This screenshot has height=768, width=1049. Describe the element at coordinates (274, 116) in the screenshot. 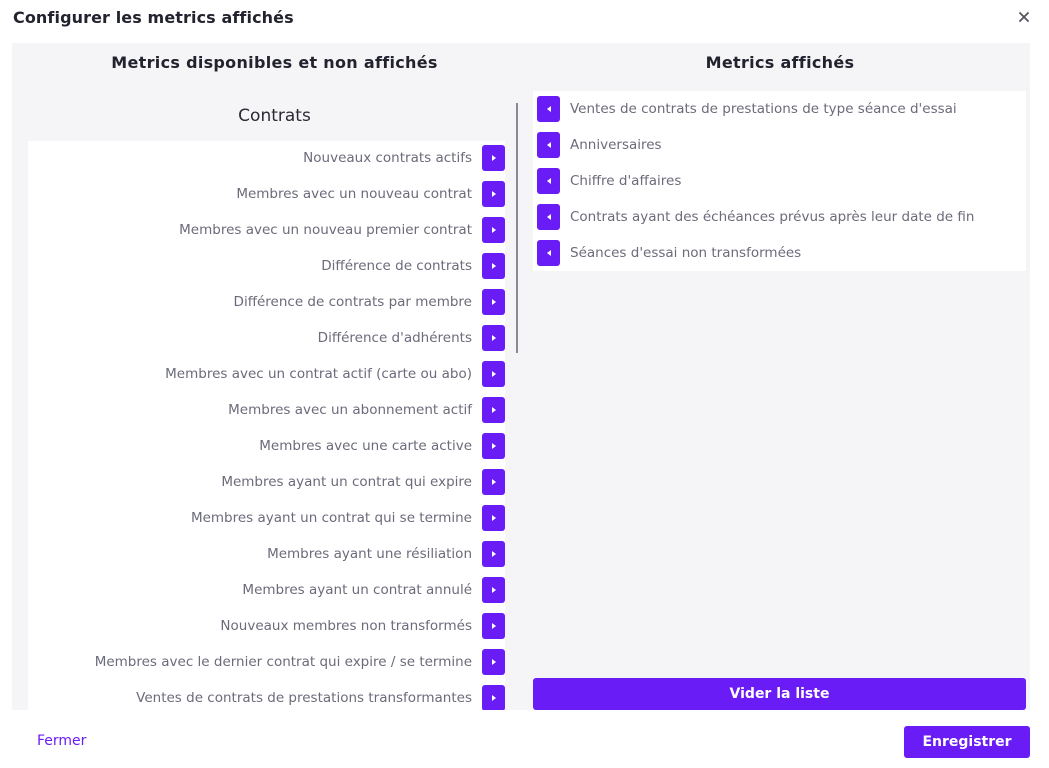

I see `group-title-contrats: Contrats` at that location.